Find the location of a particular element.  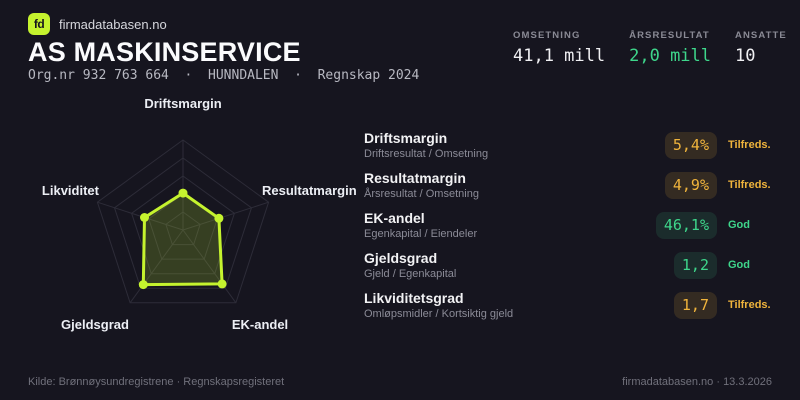

brand-row: fd firmadatabasen.no is located at coordinates (97, 24).